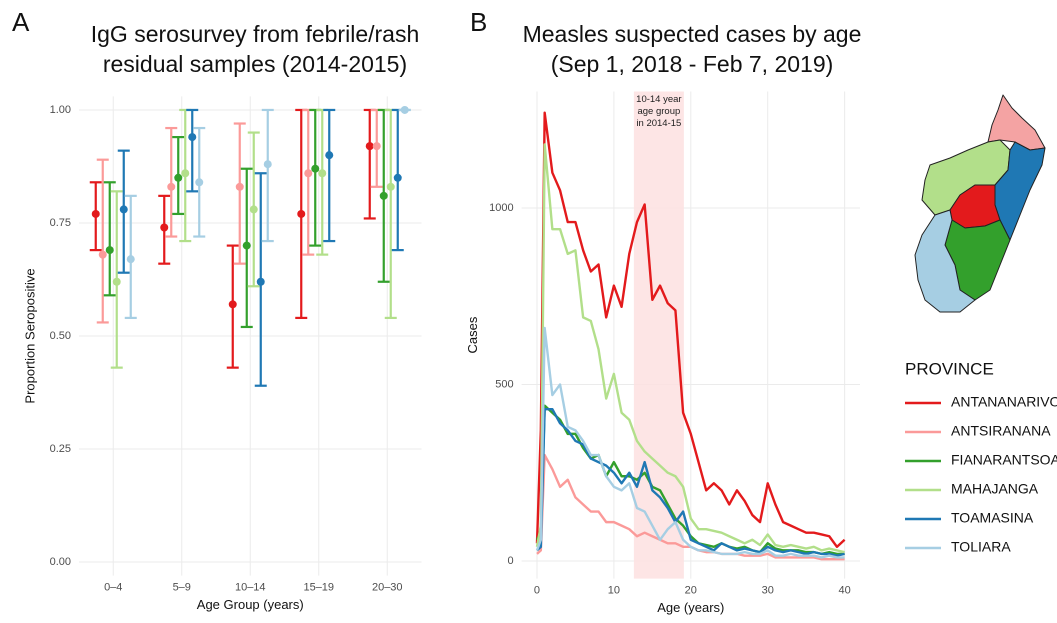 This screenshot has height=623, width=1057. I want to click on legend-label: ANTSIRANANA, so click(1001, 431).